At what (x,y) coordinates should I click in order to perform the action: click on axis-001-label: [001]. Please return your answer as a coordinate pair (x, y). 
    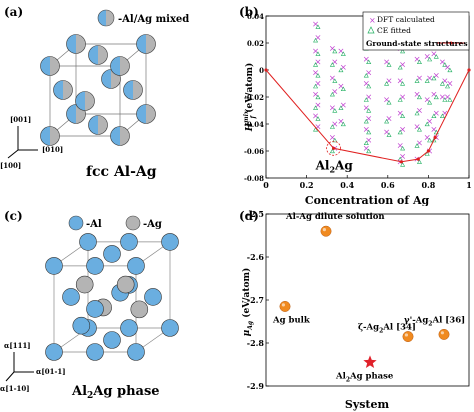
    Looking at the image, I should click on (20, 119).